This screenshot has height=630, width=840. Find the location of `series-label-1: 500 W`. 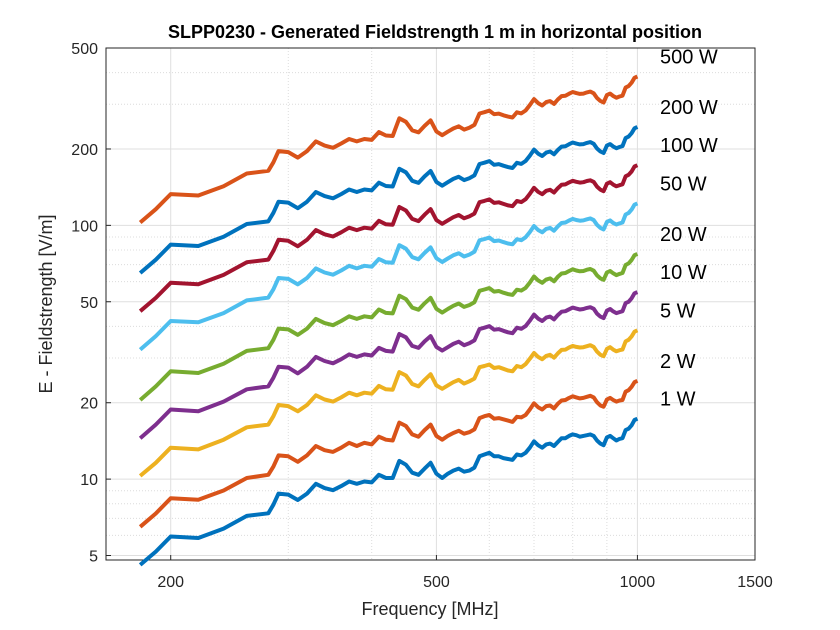

series-label-1: 500 W is located at coordinates (689, 57).